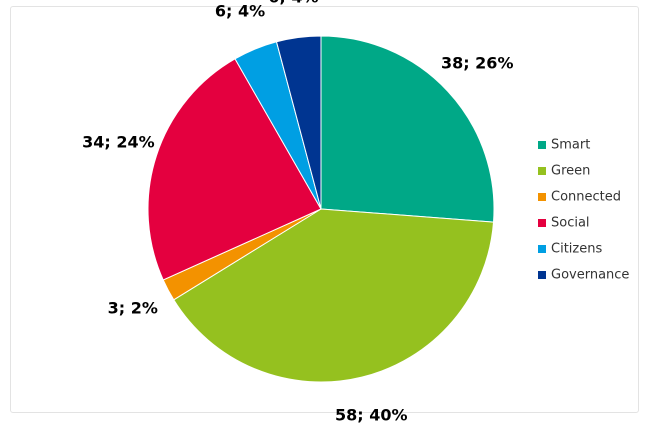 The width and height of the screenshot is (651, 423). I want to click on legend-label: Connected, so click(586, 197).